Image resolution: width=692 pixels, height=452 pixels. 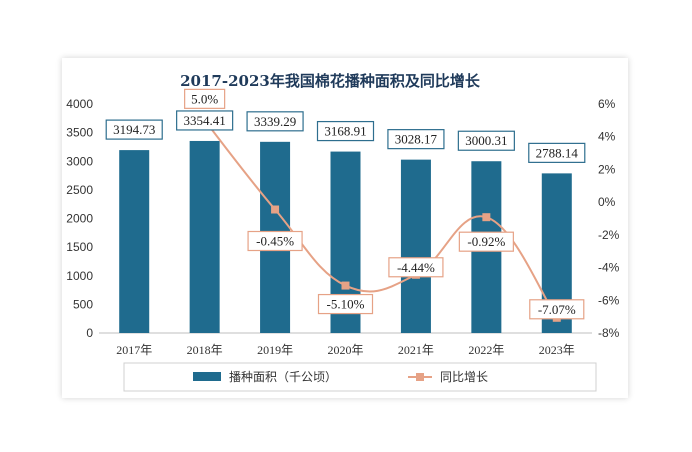 I want to click on x-tick-label: 2020年, so click(x=345, y=350).